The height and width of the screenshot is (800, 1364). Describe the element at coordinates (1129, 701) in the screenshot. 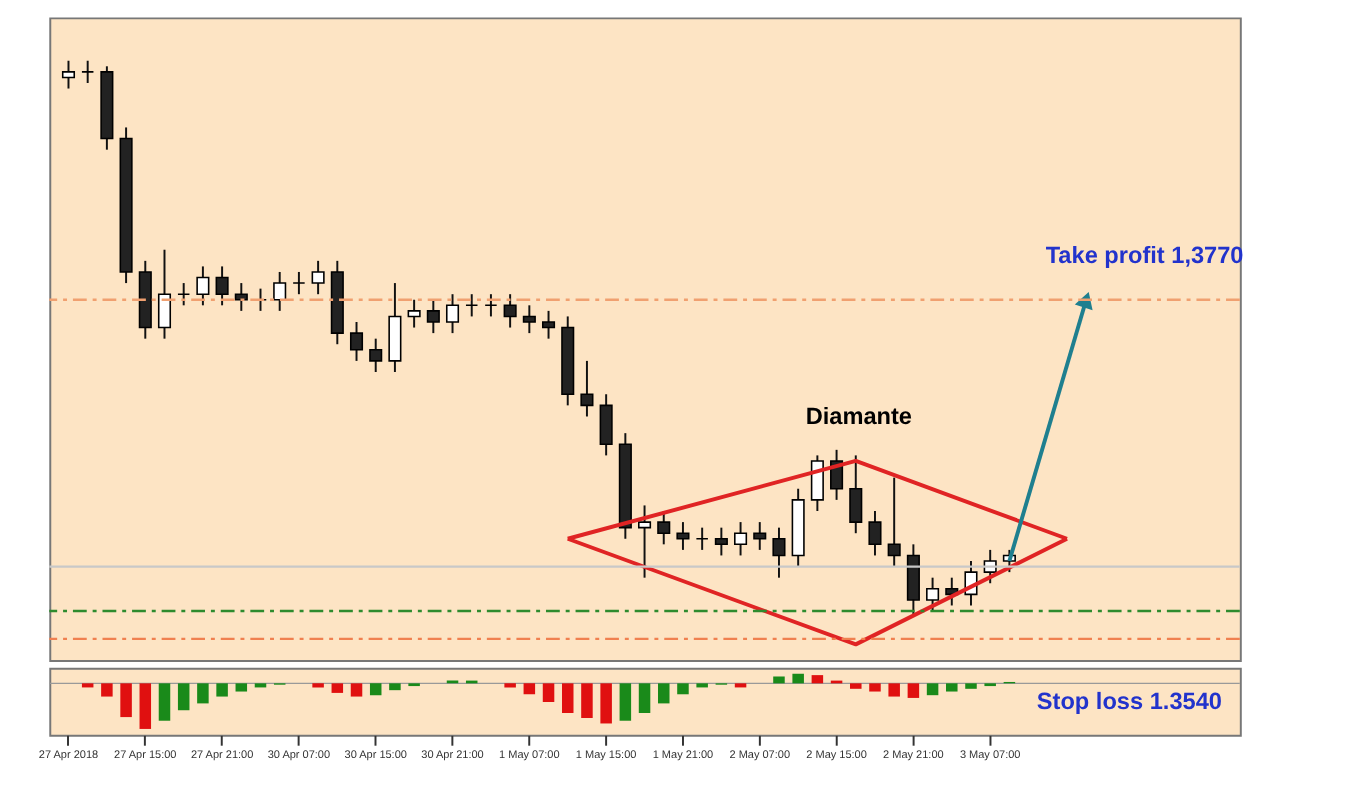

I see `annotation: Stop loss 1.3540` at that location.